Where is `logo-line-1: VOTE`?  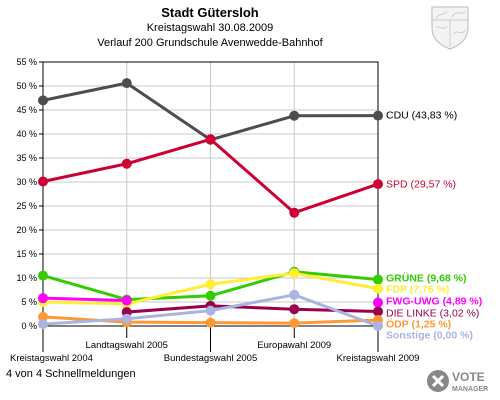
logo-line-1: VOTE is located at coordinates (468, 377).